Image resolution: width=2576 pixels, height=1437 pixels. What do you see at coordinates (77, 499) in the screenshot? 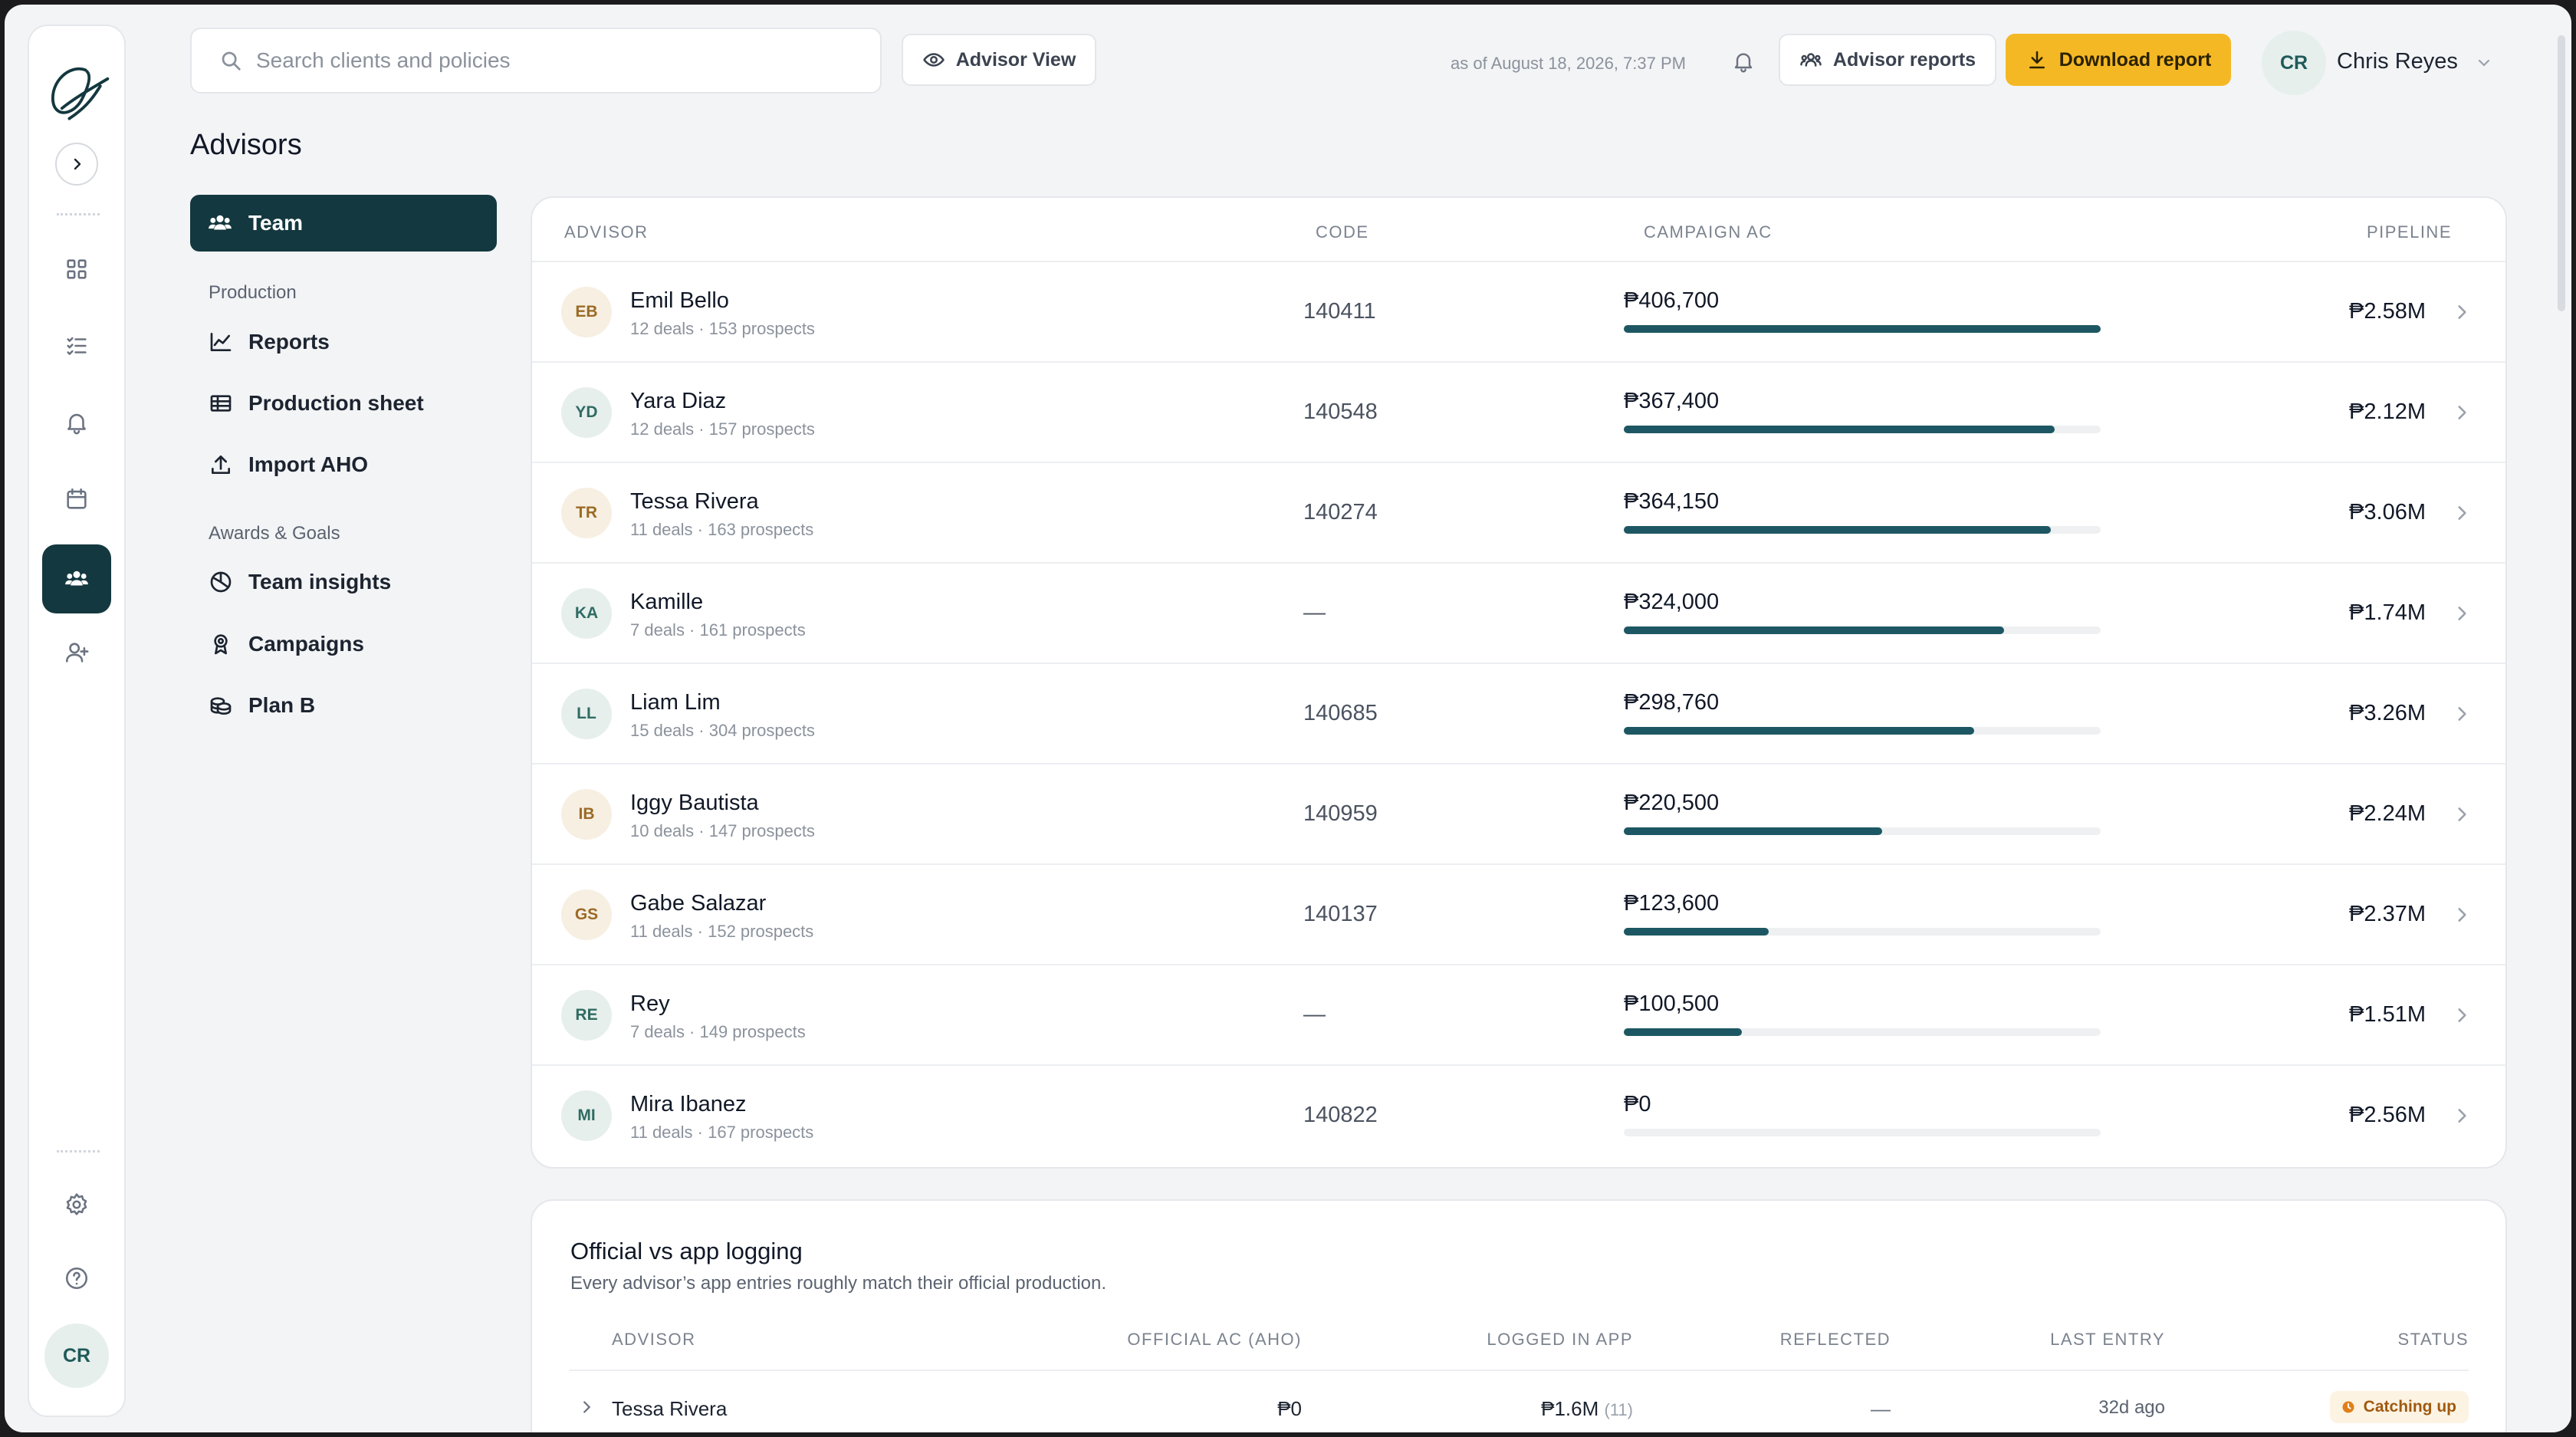
I see `calendar-icon` at bounding box center [77, 499].